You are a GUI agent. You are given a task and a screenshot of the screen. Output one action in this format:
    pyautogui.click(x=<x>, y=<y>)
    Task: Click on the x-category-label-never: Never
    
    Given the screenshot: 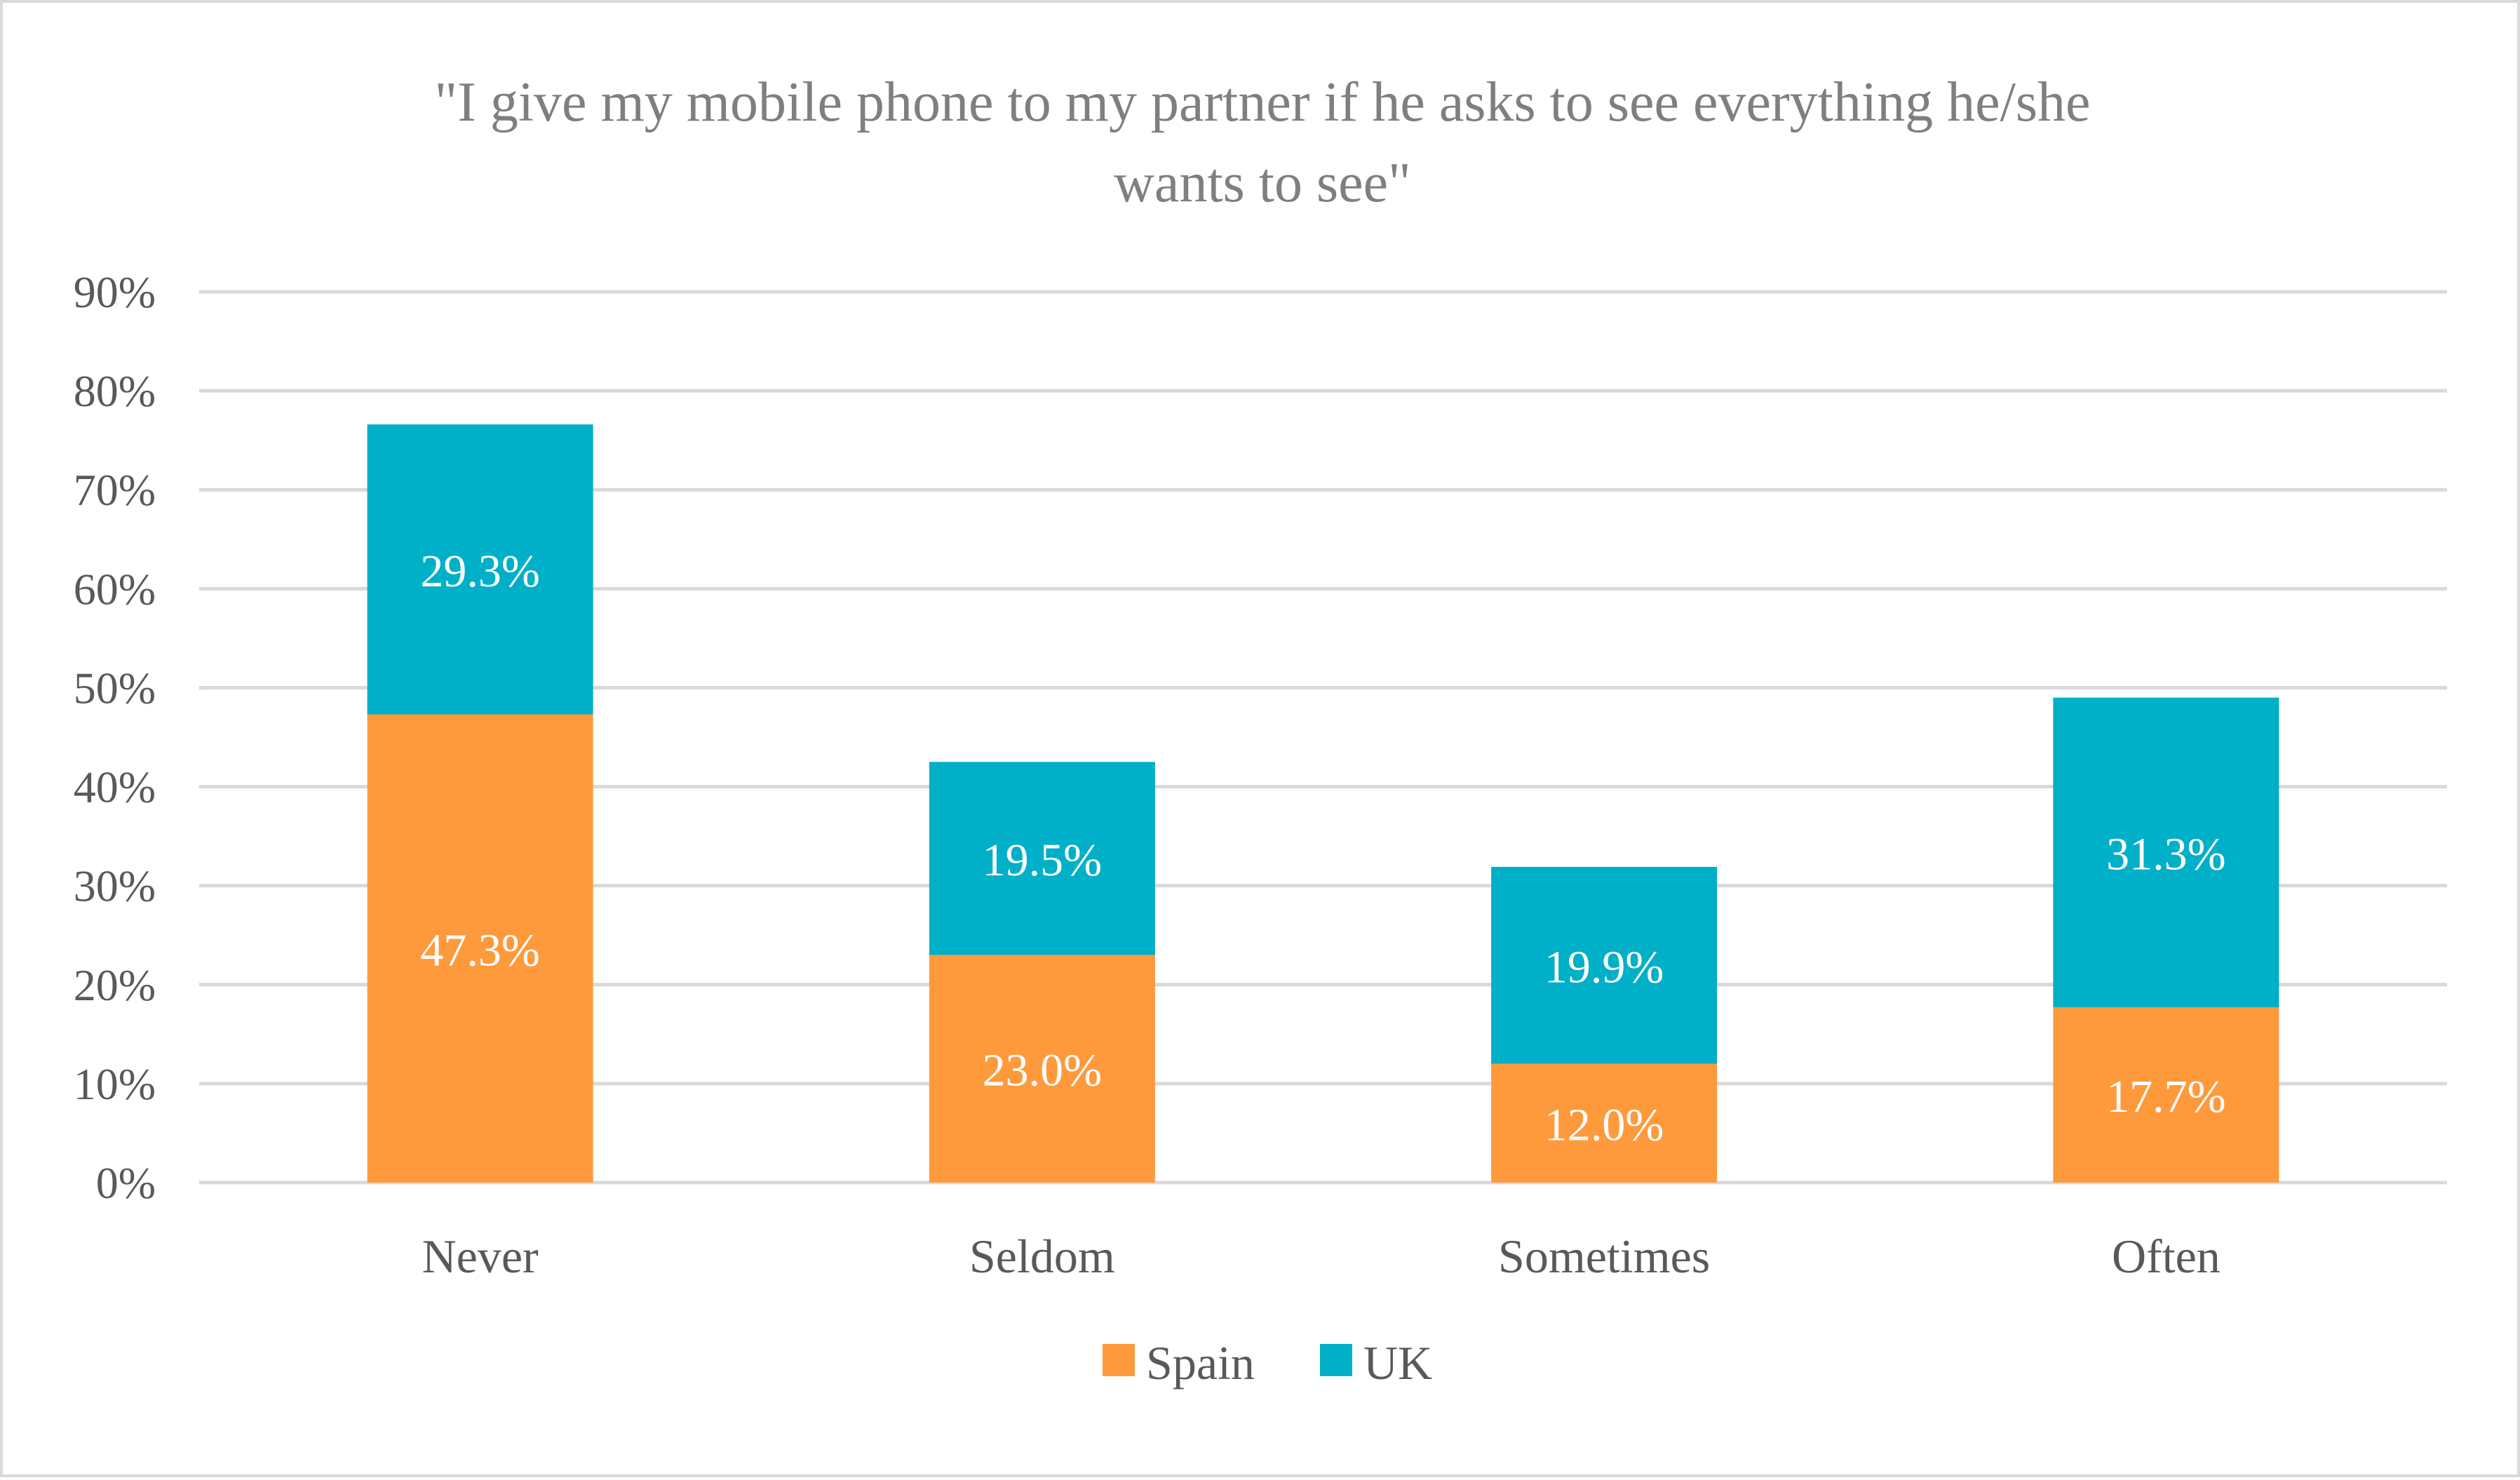 What is the action you would take?
    pyautogui.click(x=480, y=1256)
    